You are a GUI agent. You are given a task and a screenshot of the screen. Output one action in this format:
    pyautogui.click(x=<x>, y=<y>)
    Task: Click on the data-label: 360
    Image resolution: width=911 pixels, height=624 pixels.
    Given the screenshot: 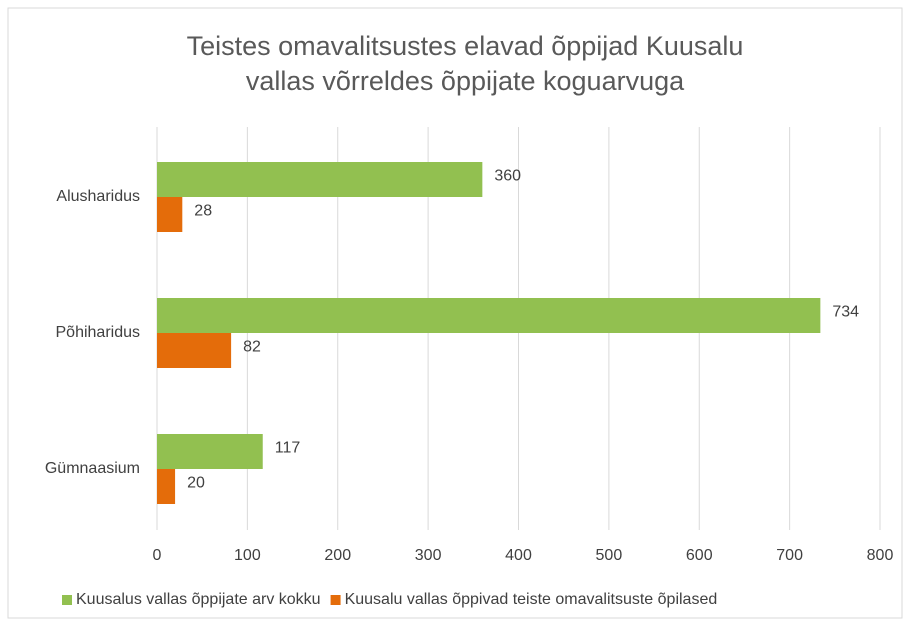 What is the action you would take?
    pyautogui.click(x=507, y=176)
    